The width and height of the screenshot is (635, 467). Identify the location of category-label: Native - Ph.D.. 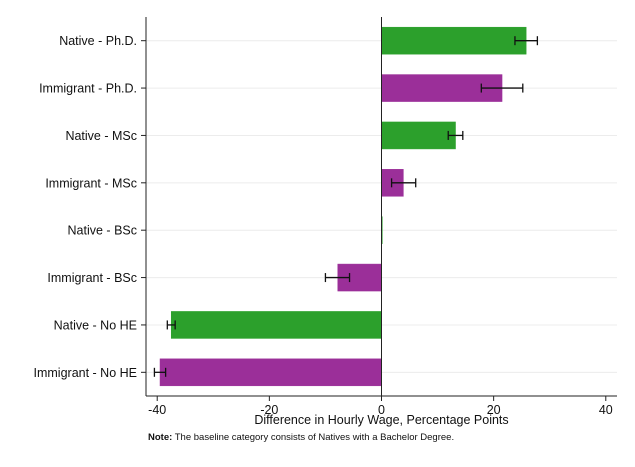
(98, 41).